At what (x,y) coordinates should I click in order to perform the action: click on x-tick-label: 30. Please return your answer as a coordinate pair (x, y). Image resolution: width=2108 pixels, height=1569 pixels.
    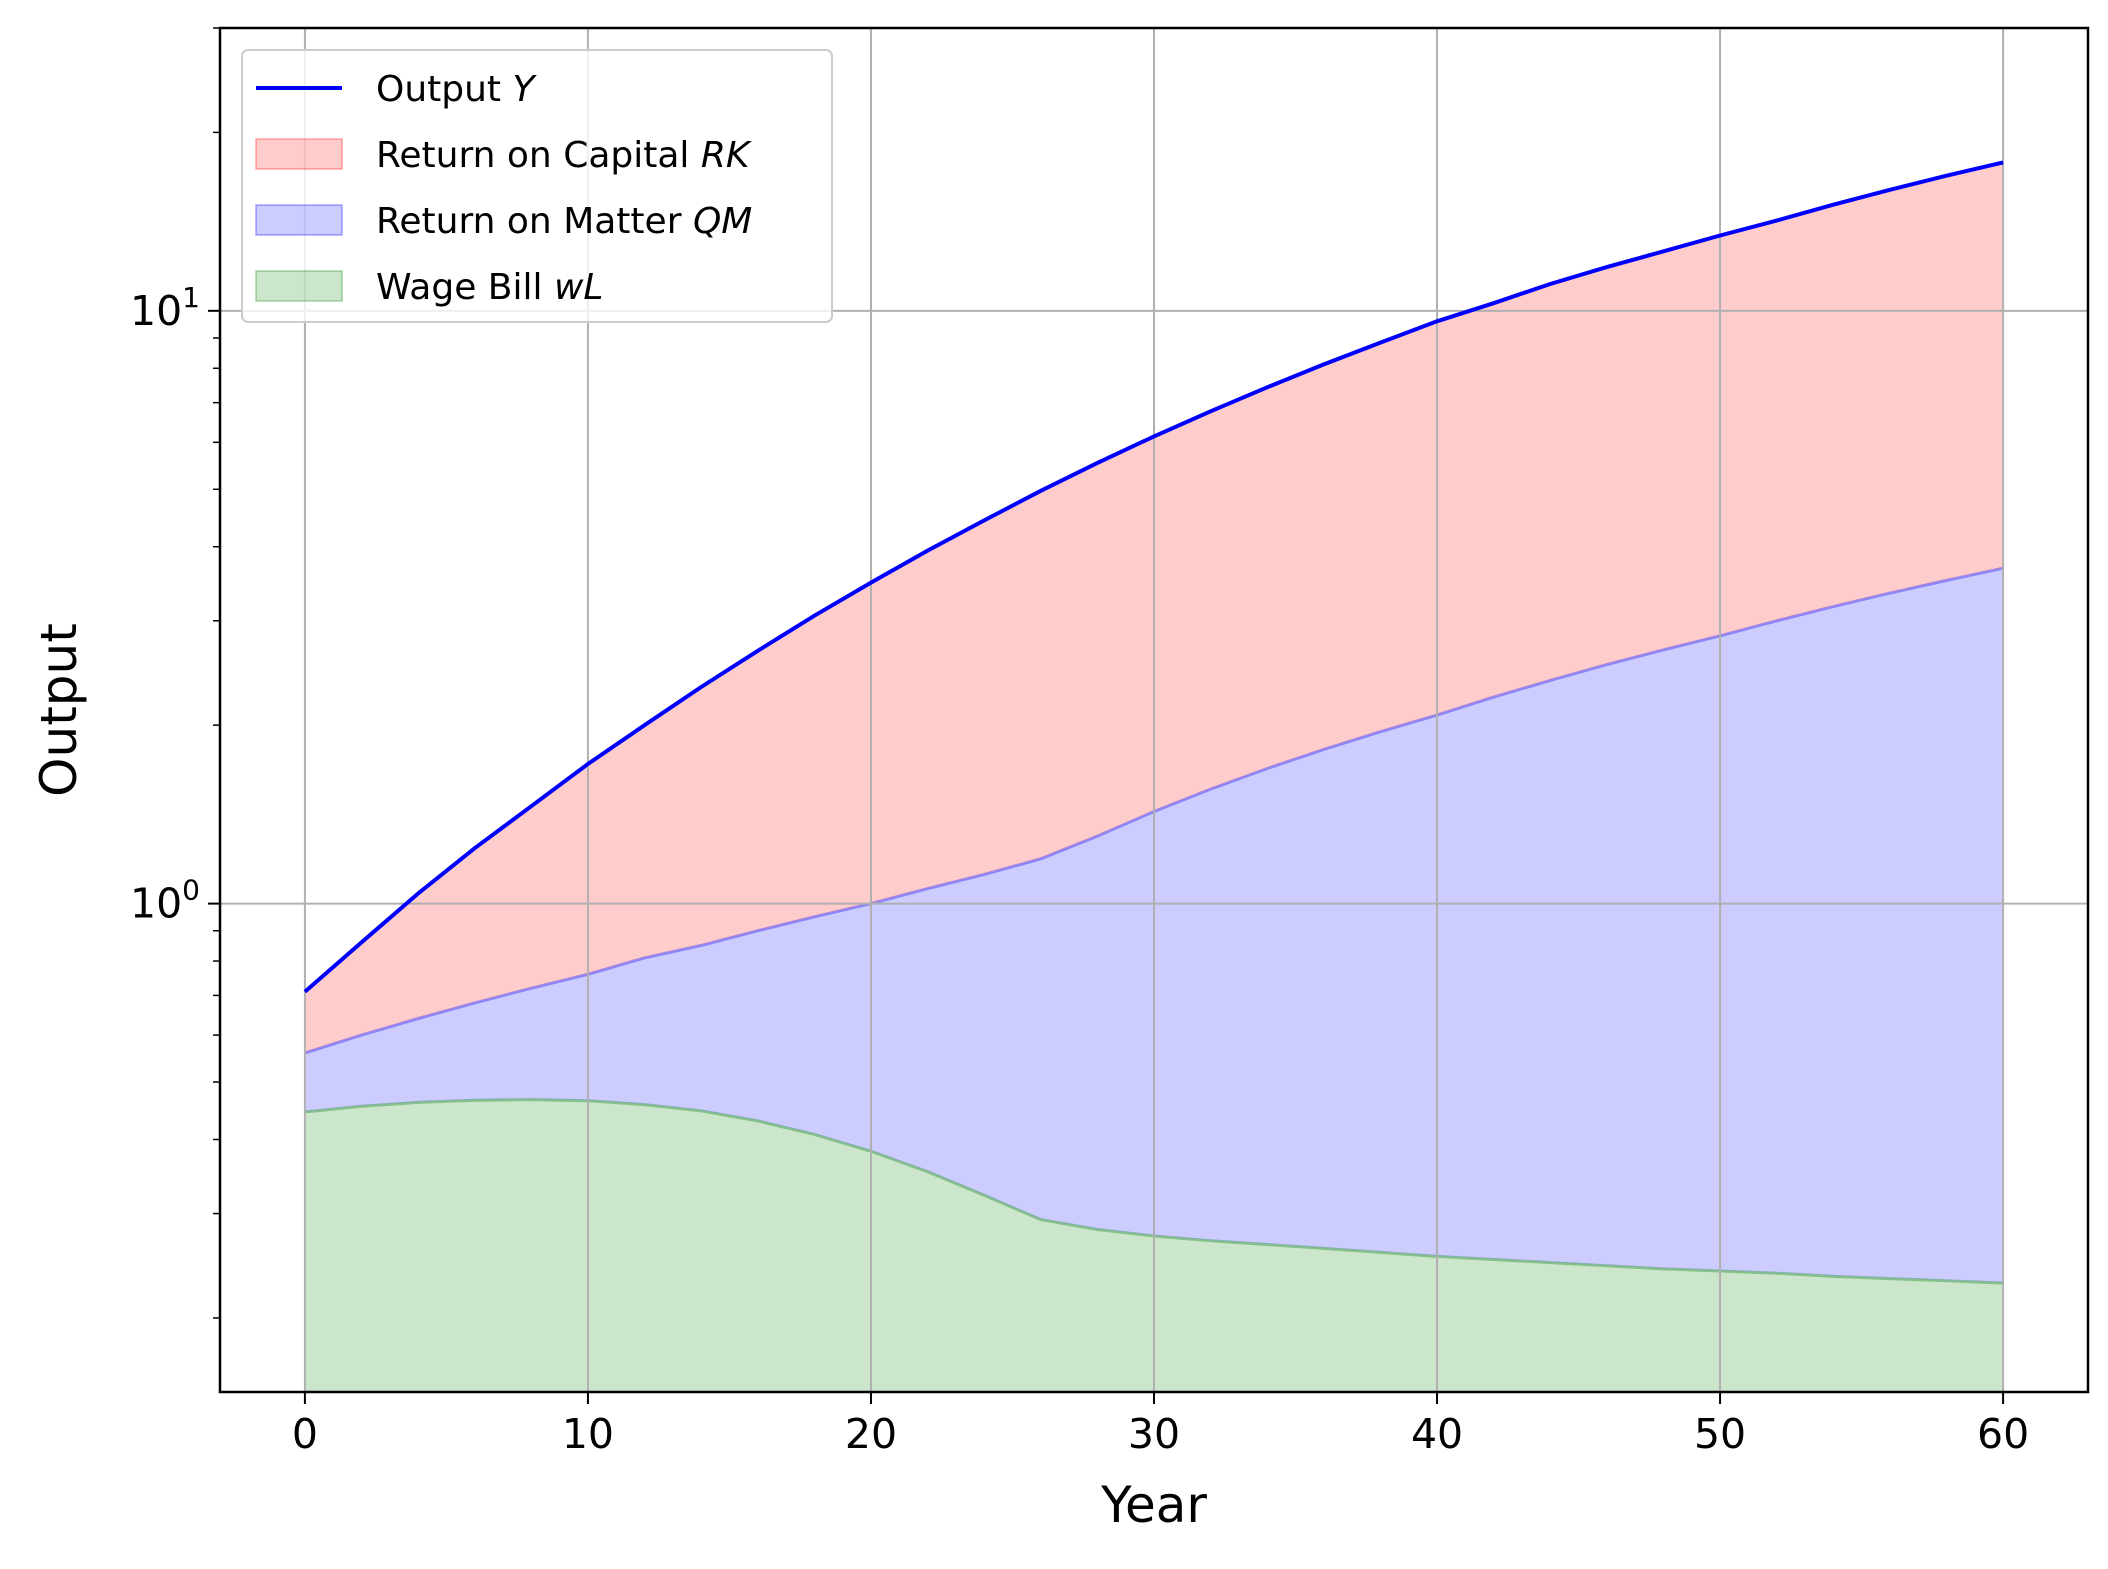
    Looking at the image, I should click on (1154, 1434).